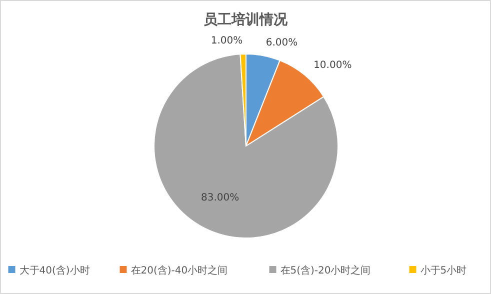 This screenshot has width=491, height=294. I want to click on legend-label: 在20(含)-40小时之间, so click(179, 270).